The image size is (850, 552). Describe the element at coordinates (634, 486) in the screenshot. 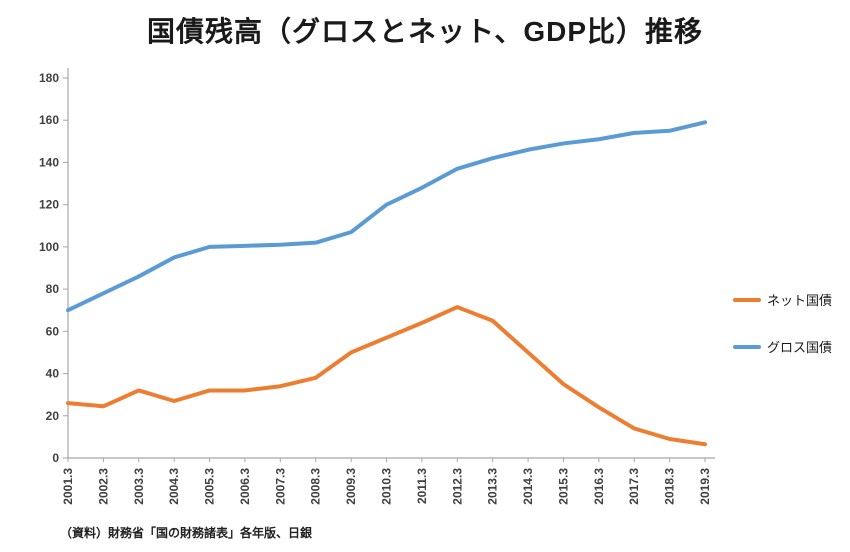

I see `x-axis-label: 2017.3` at that location.